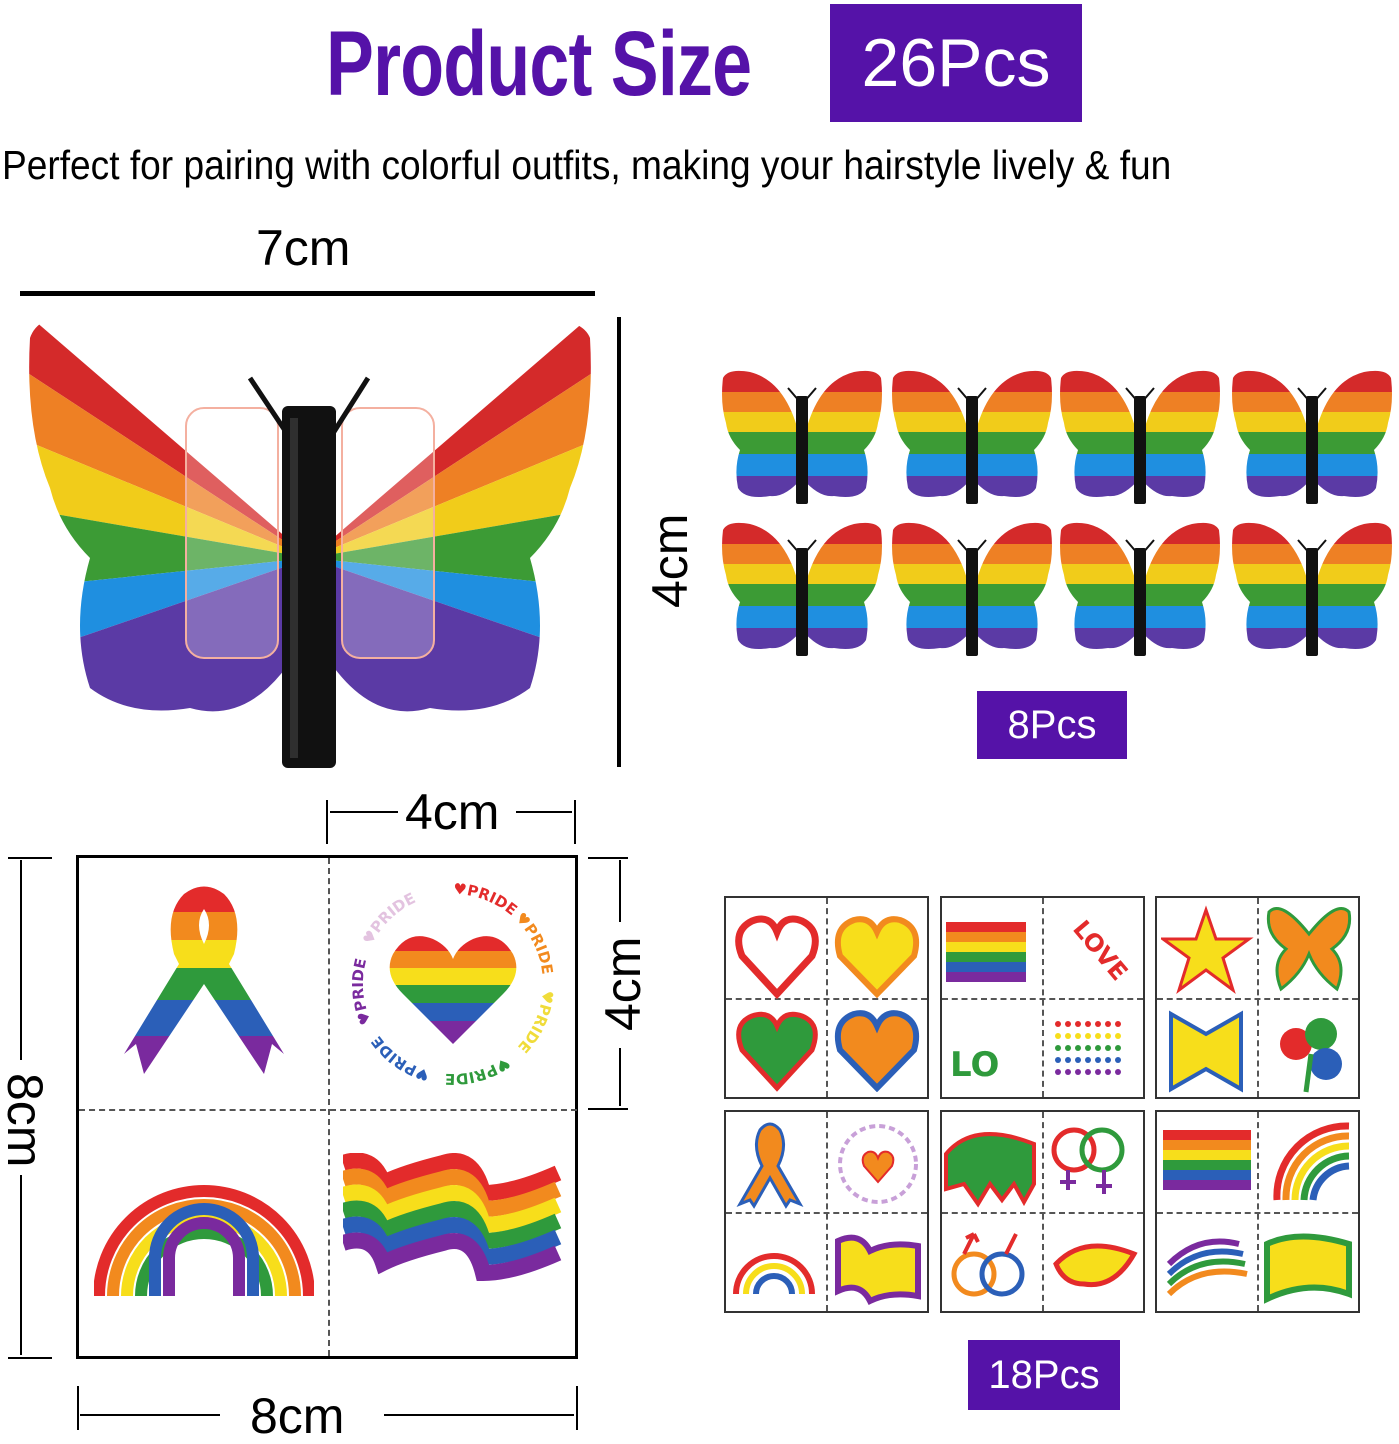  I want to click on flags-rainbow-icons, so click(1257, 1213).